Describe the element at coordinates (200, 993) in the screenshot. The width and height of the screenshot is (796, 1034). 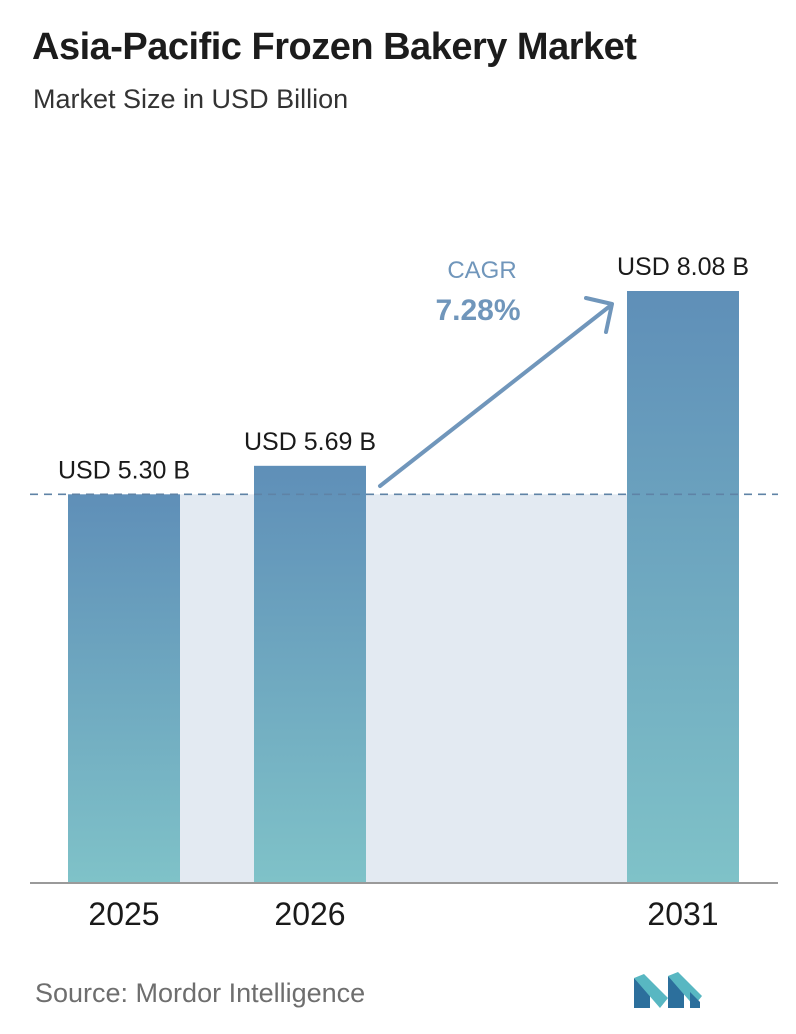
I see `source-note: Source: Mordor Intelligence` at that location.